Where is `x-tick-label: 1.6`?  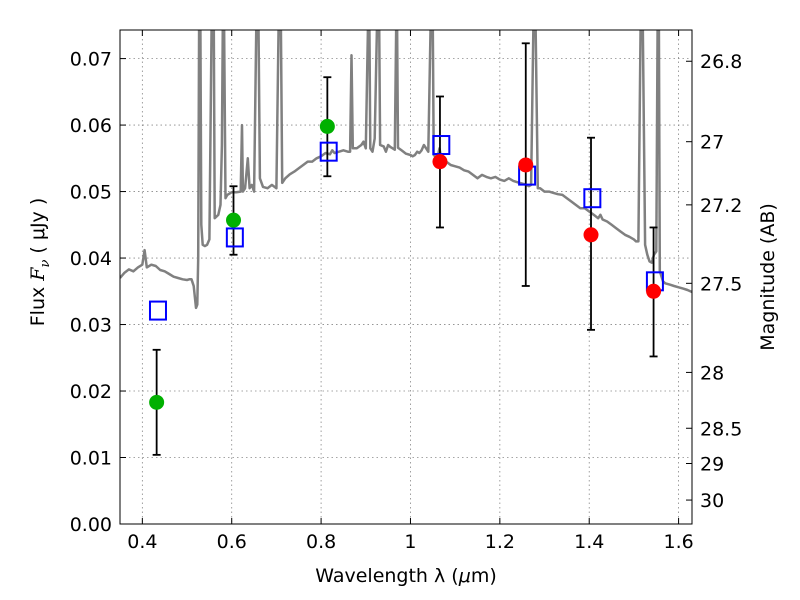
x-tick-label: 1.6 is located at coordinates (678, 542).